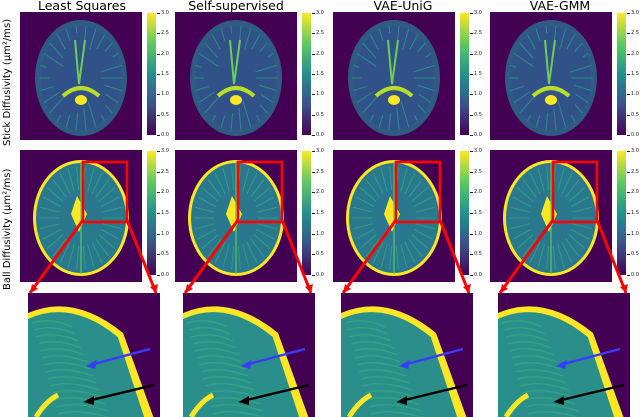 This screenshot has height=417, width=640. Describe the element at coordinates (318, 13) in the screenshot. I see `stick-self-supervised-colorbar-tick: 3.0` at that location.